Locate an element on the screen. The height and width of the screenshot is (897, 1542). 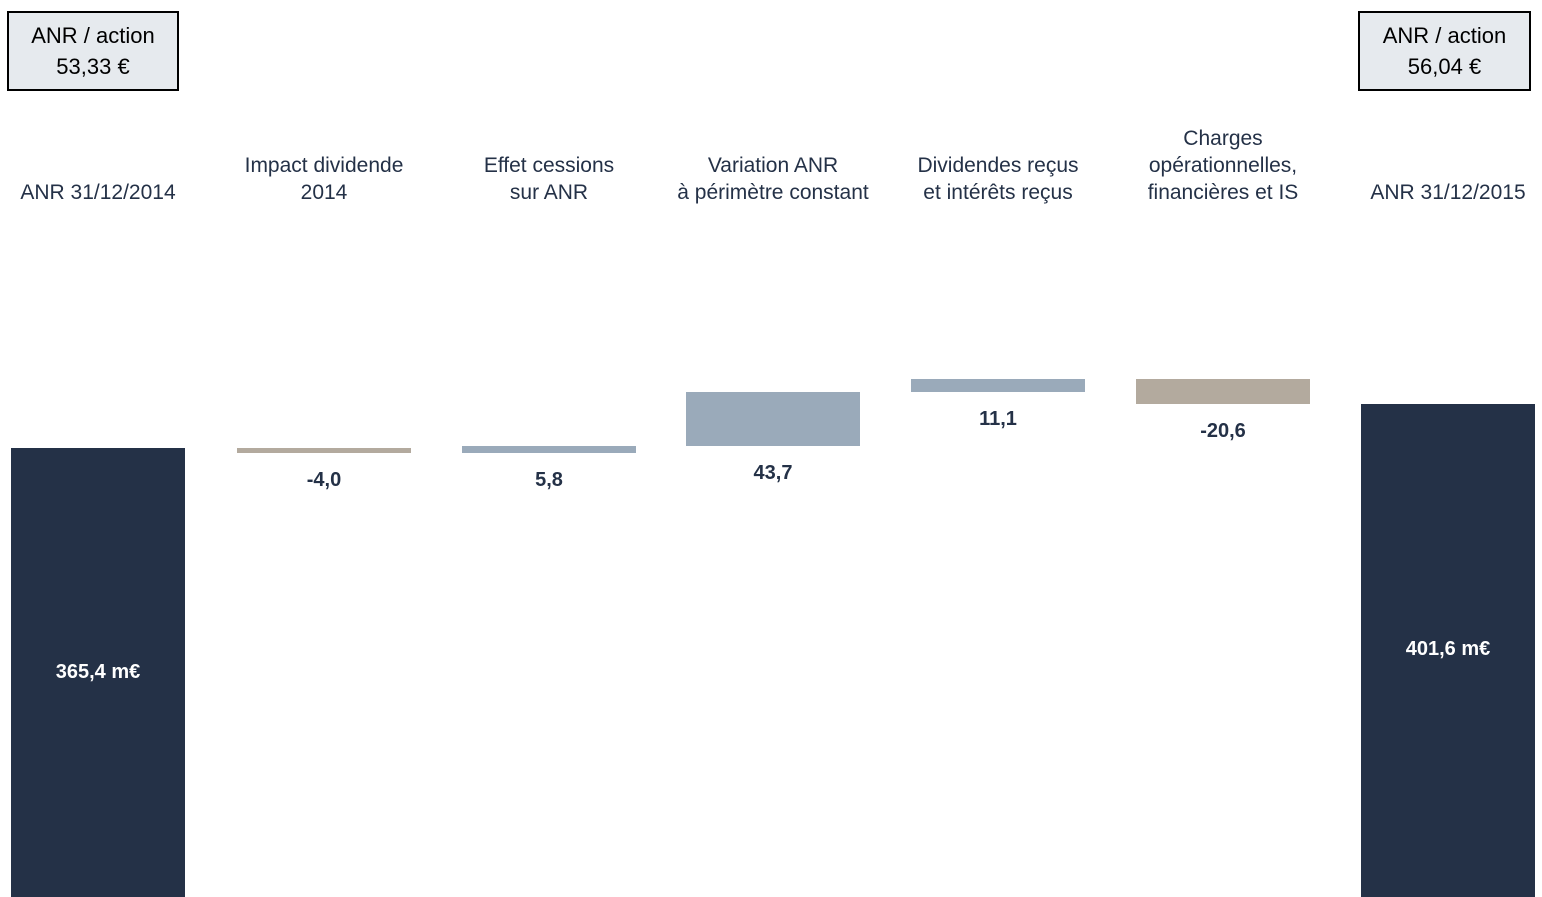
nav-per-share-box-2014: ANR / action 53,33 € is located at coordinates (93, 51).